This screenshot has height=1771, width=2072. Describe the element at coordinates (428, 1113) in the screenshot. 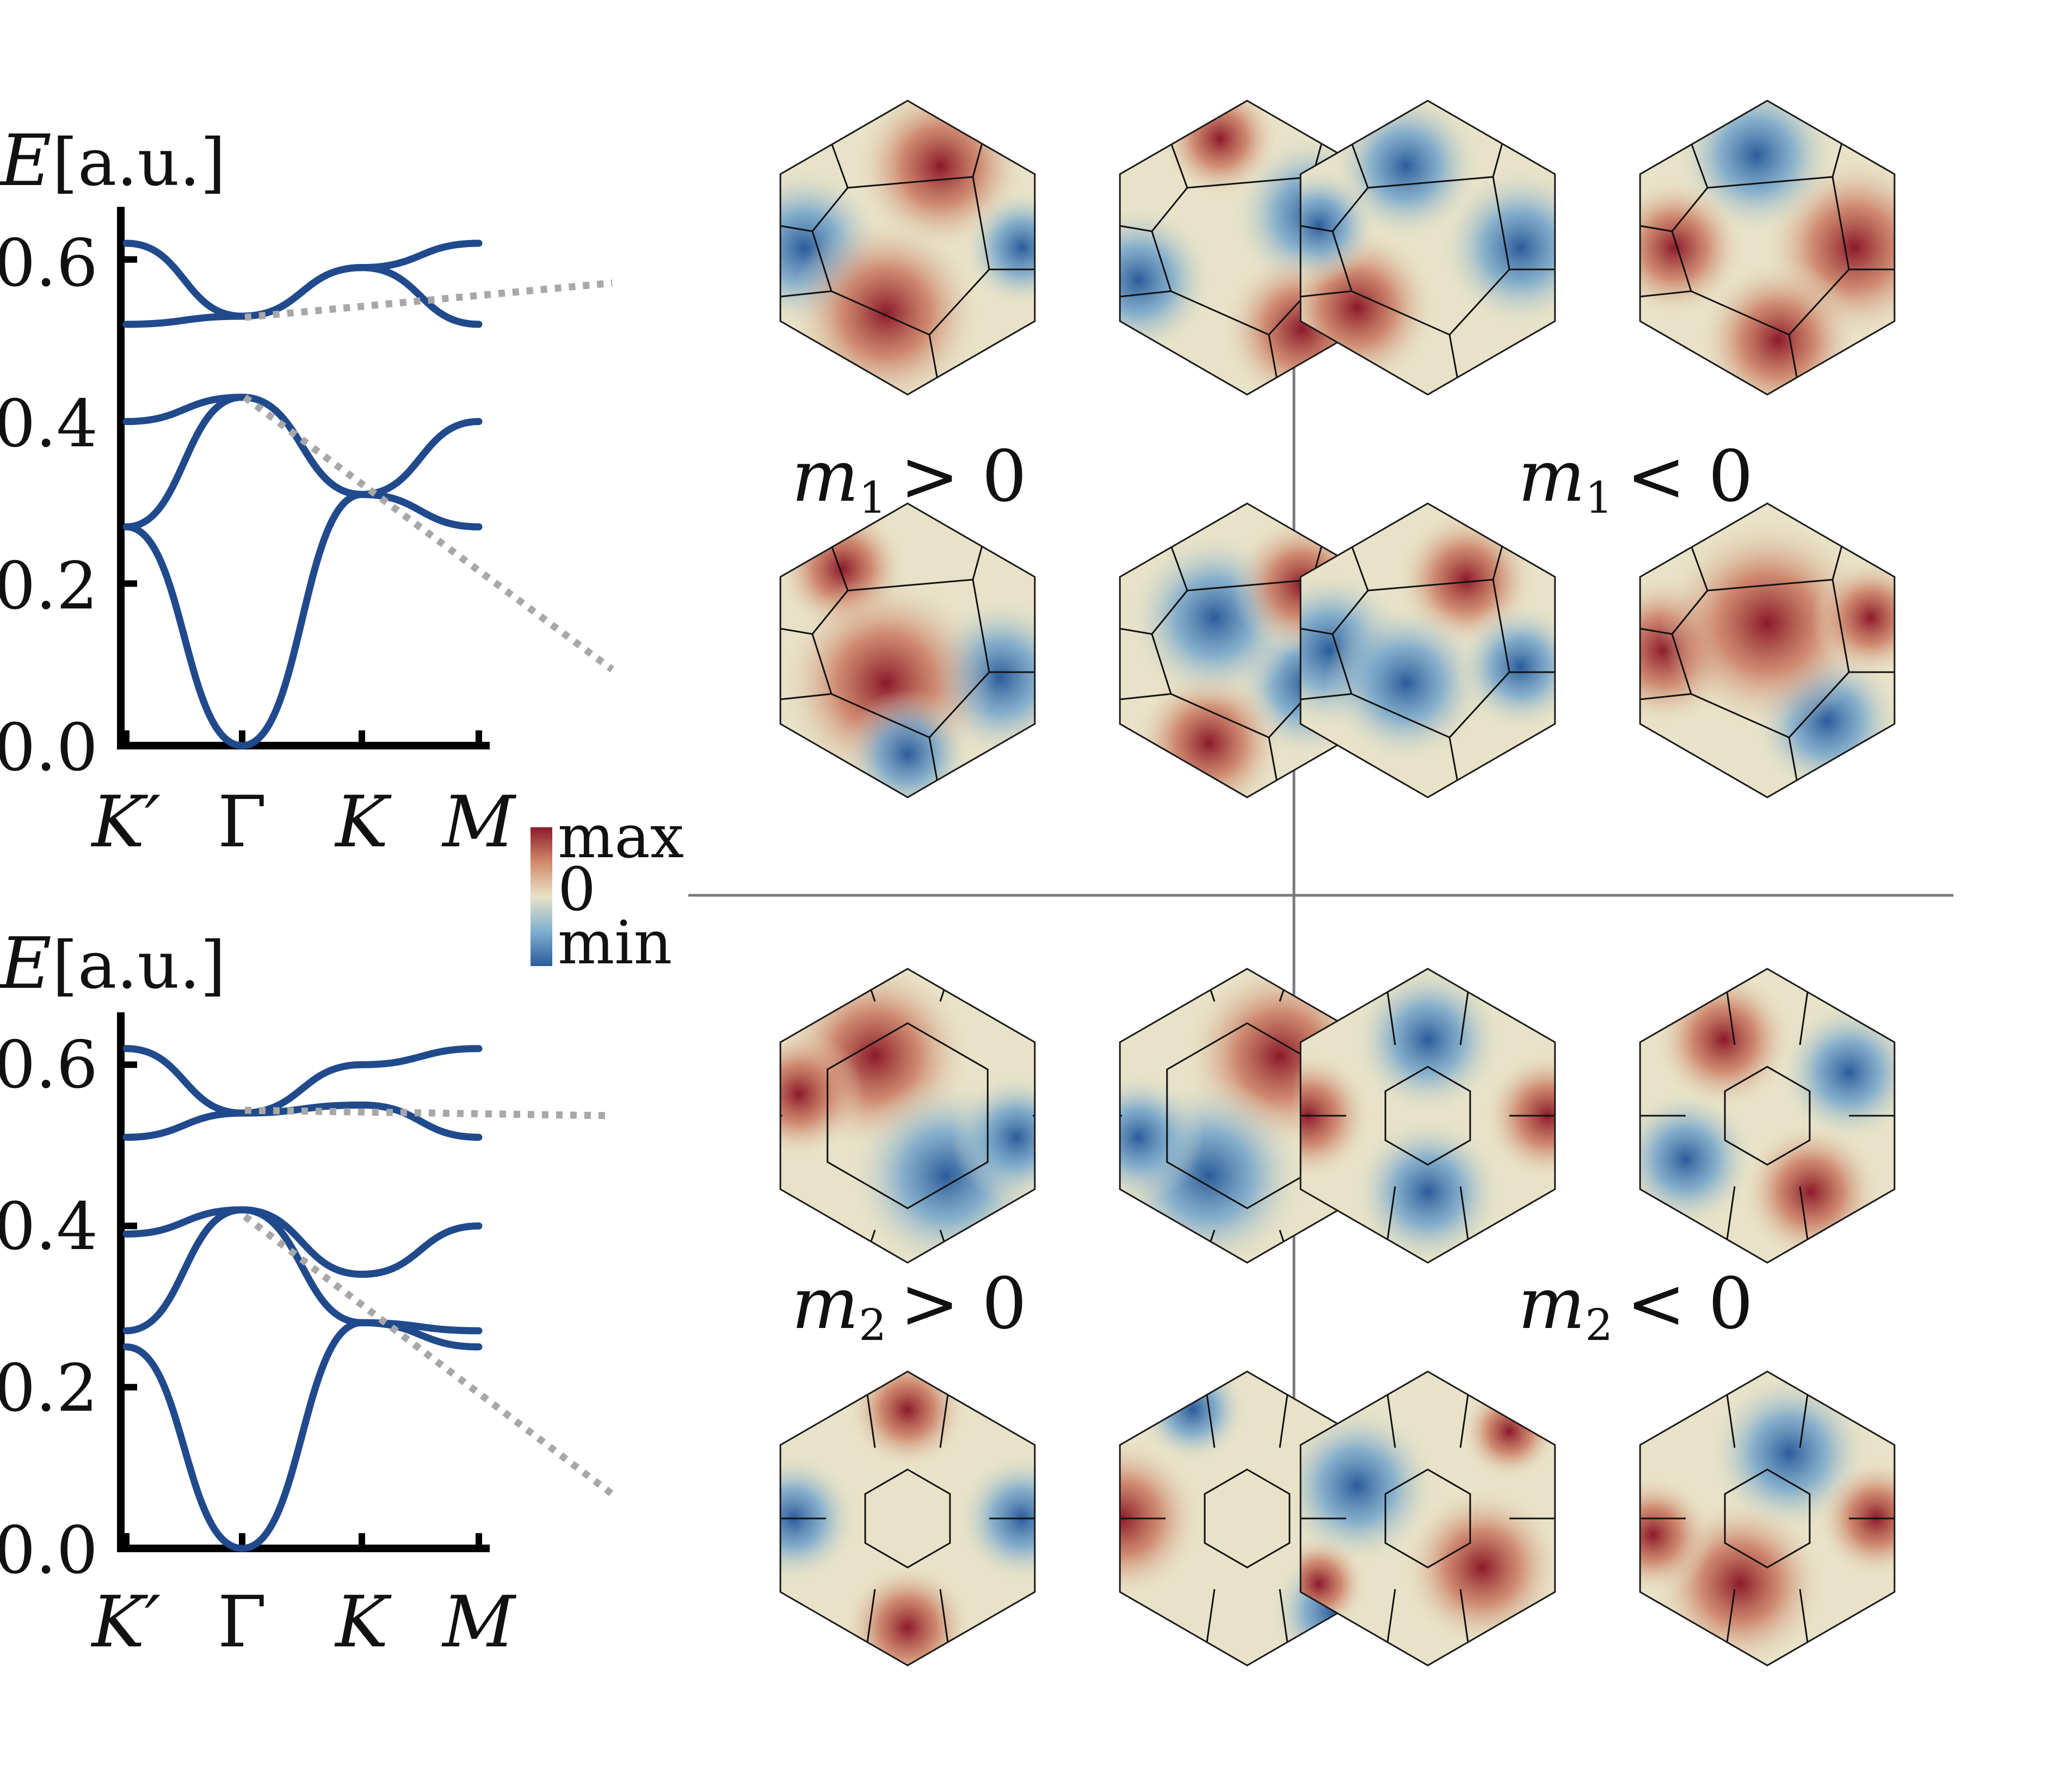

I see `connector-2-upper` at that location.